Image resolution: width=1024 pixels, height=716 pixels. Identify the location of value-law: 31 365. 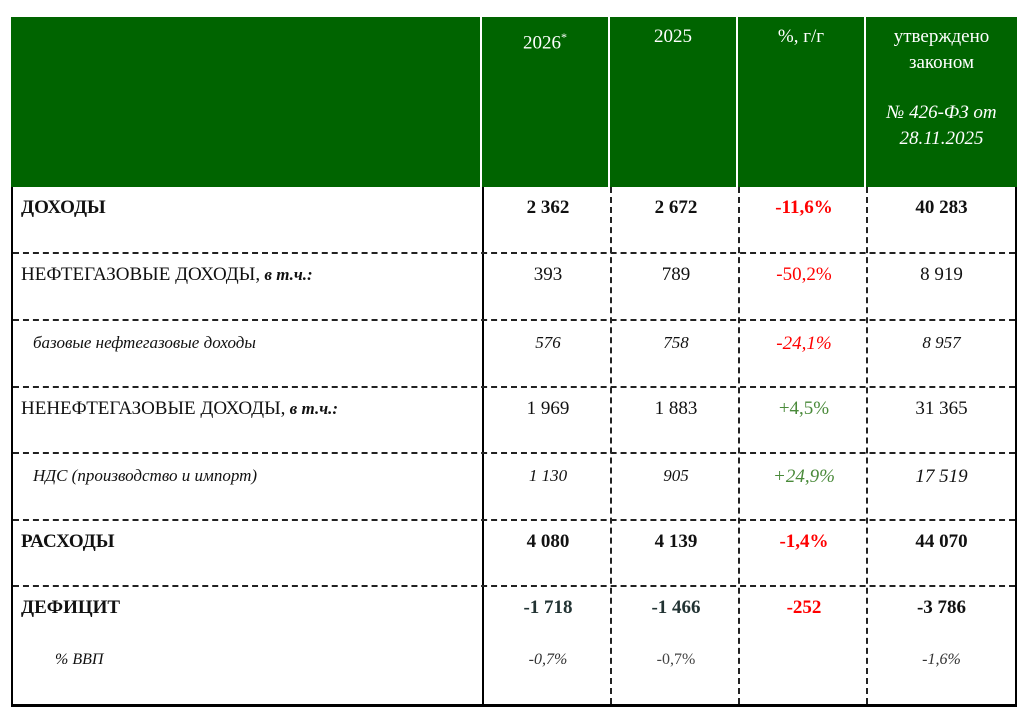
(941, 408).